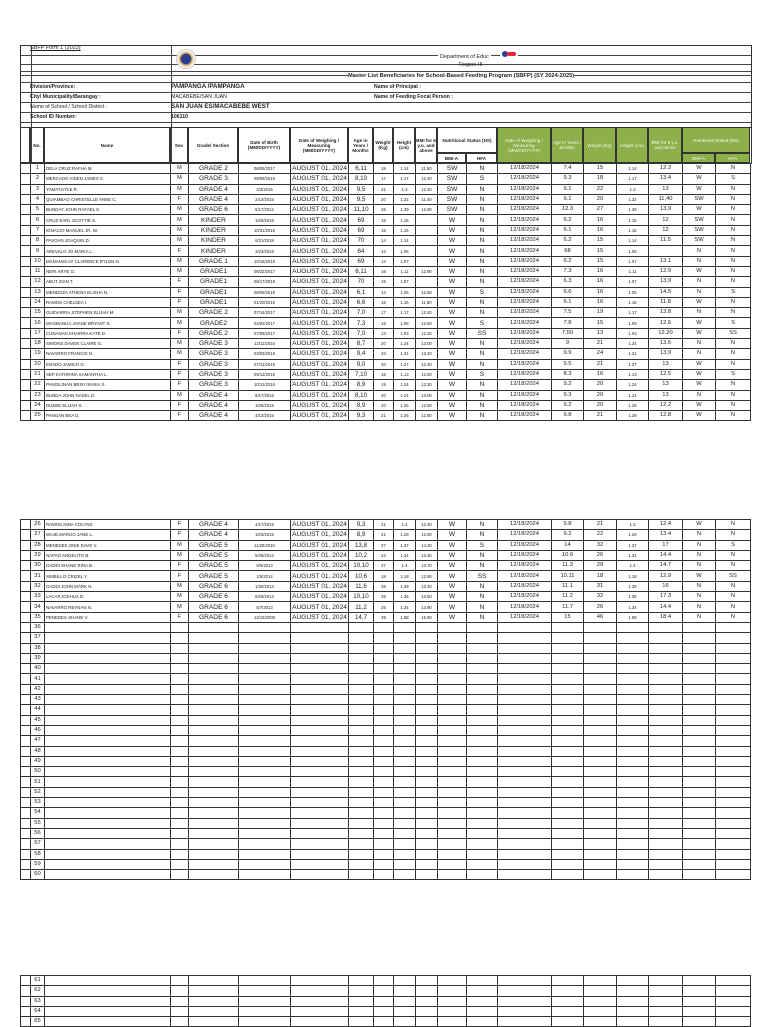  Describe the element at coordinates (567, 586) in the screenshot. I see `cell-followup-weight: 11.1` at that location.